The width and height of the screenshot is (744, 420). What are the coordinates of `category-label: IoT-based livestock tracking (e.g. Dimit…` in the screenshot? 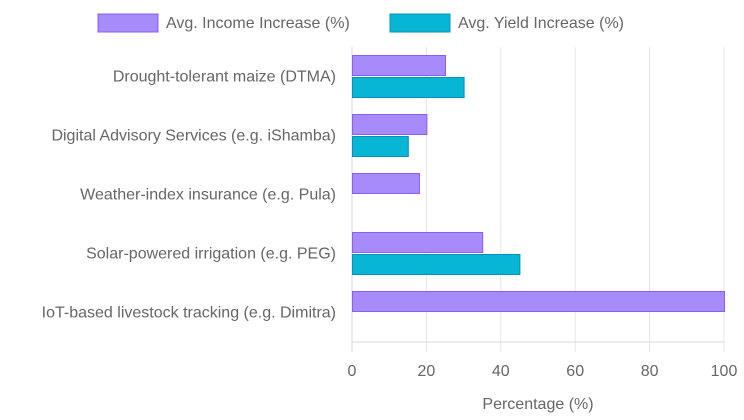 It's located at (189, 313).